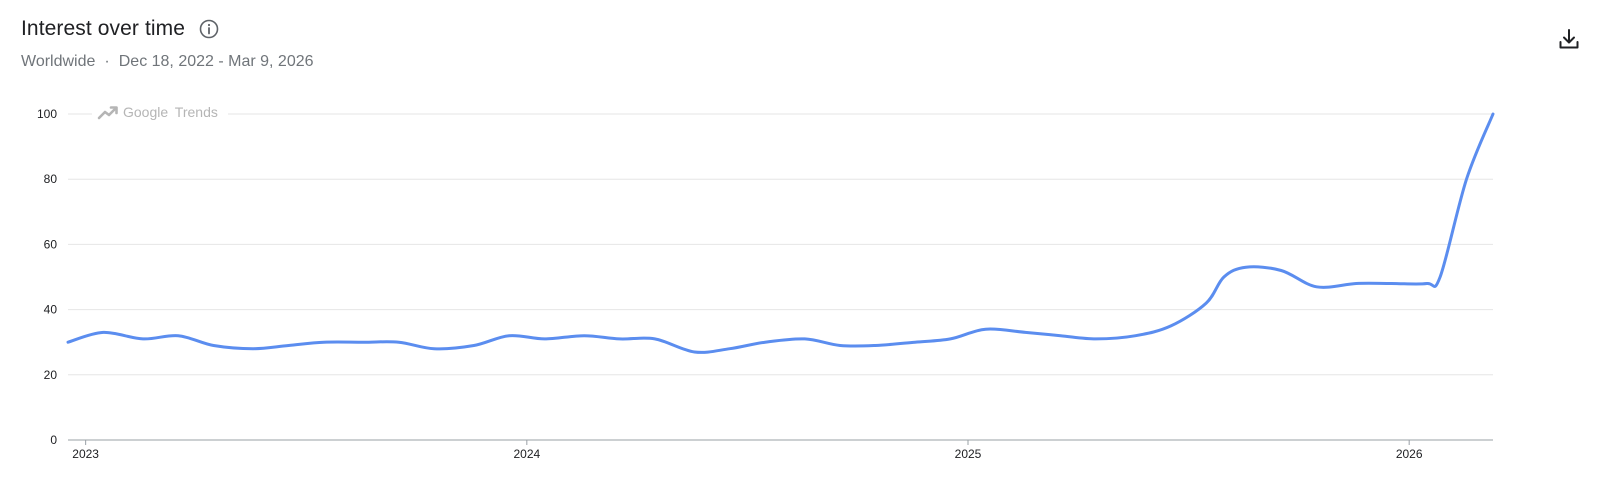  What do you see at coordinates (1409, 454) in the screenshot?
I see `x-tick-label: 2026` at bounding box center [1409, 454].